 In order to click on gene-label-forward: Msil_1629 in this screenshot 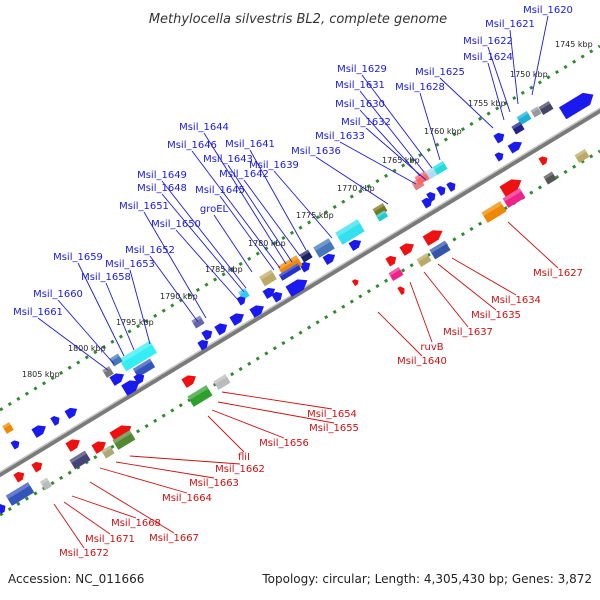, I will do `click(362, 69)`.